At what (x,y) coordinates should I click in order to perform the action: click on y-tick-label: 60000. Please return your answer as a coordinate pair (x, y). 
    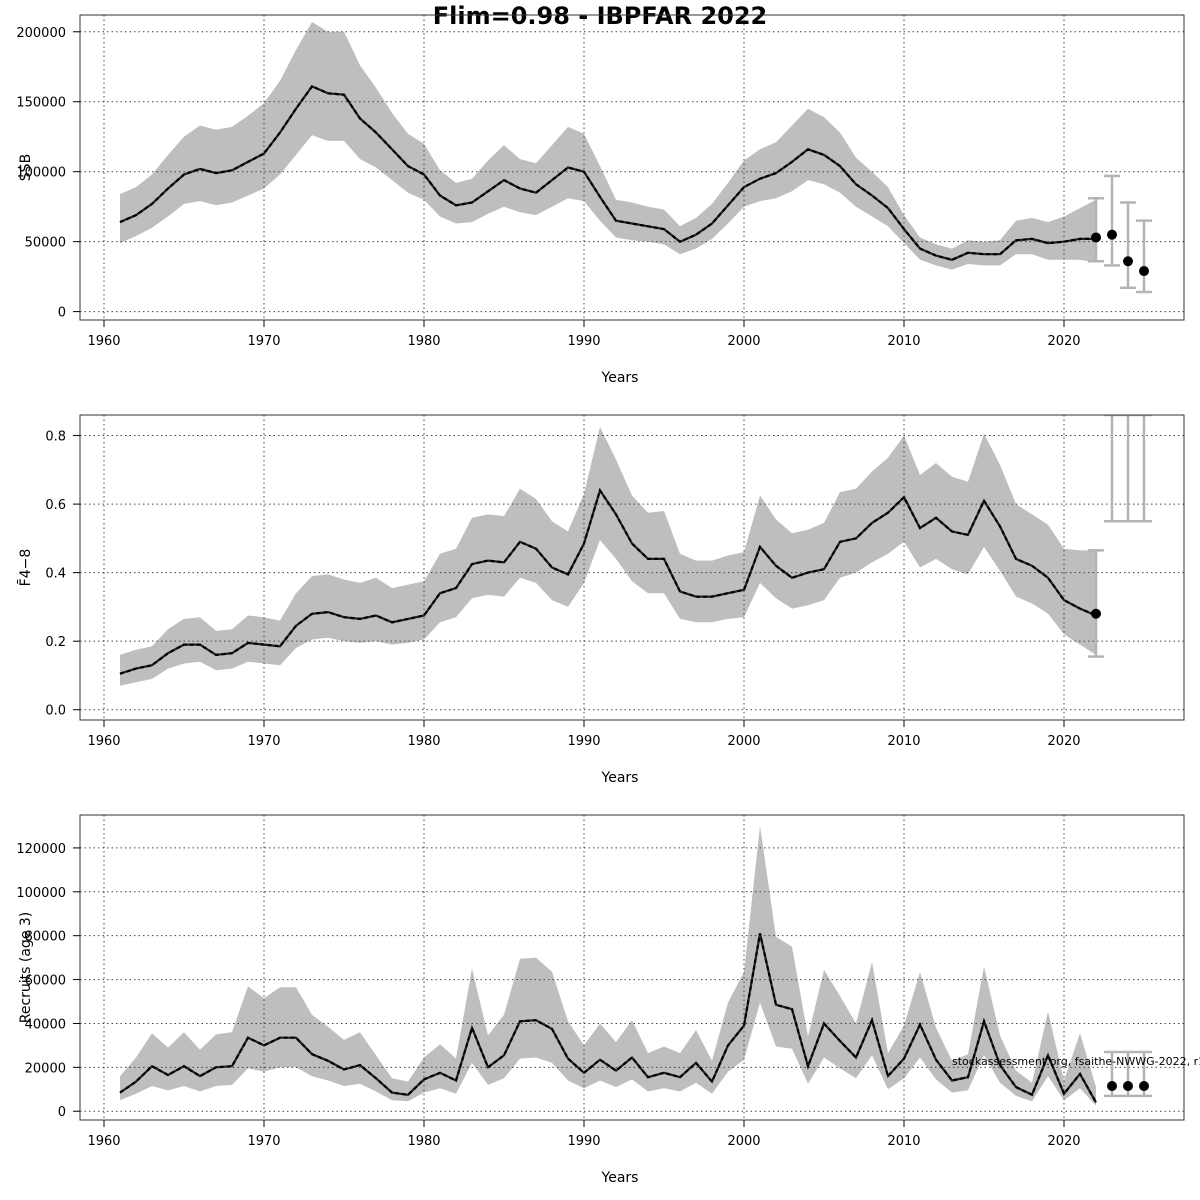
    Looking at the image, I should click on (45, 981).